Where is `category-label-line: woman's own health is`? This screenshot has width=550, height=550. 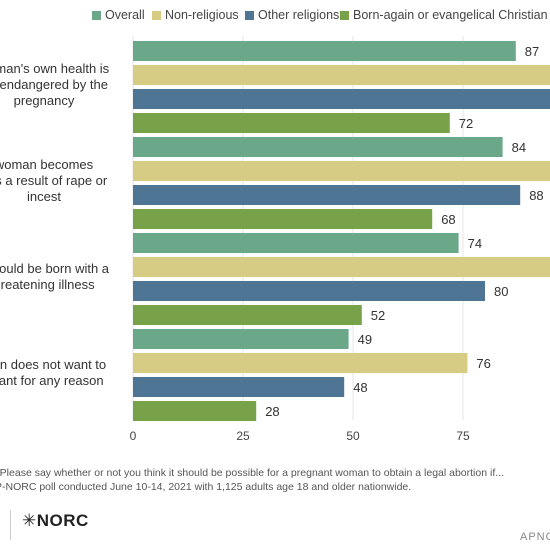 category-label-line: woman's own health is is located at coordinates (55, 68).